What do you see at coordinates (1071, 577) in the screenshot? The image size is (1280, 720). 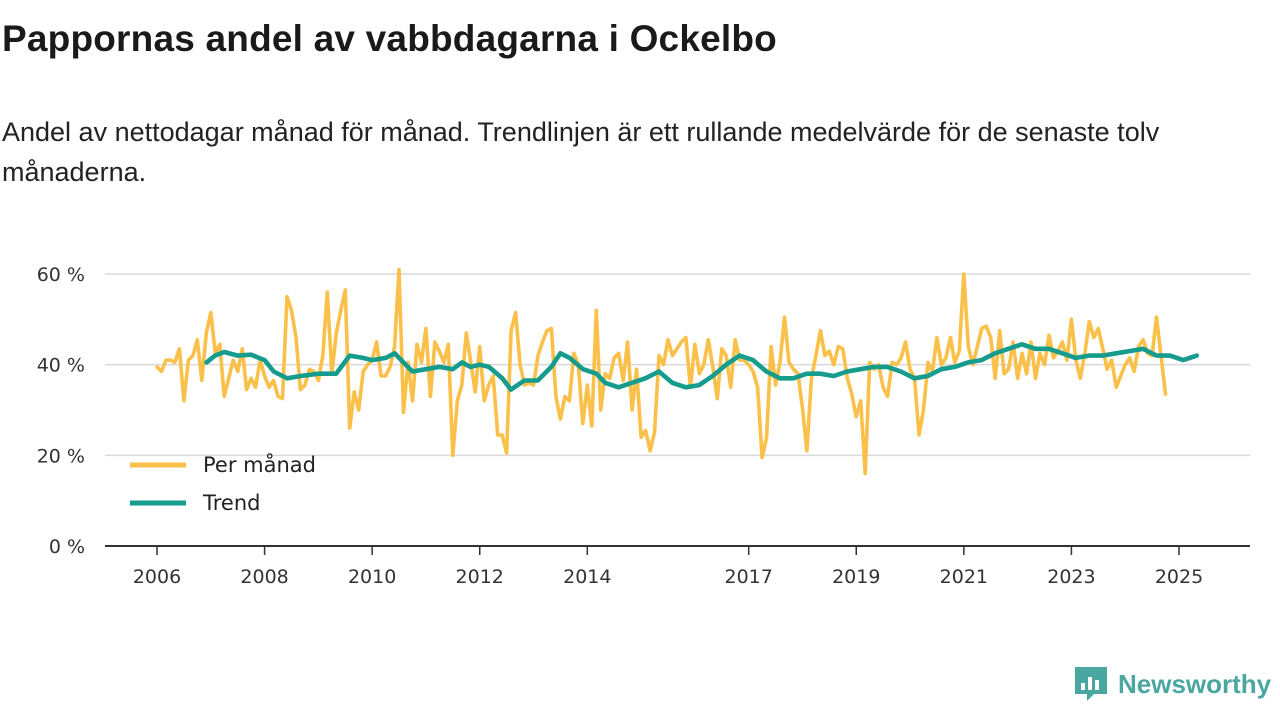 I see `x-tick-label: 2023` at bounding box center [1071, 577].